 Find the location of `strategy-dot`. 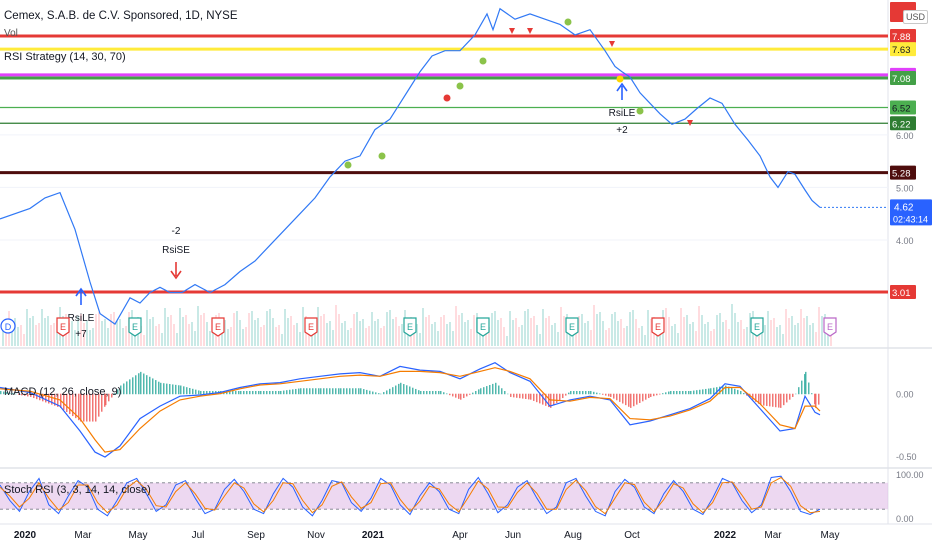

strategy-dot is located at coordinates (447, 98).